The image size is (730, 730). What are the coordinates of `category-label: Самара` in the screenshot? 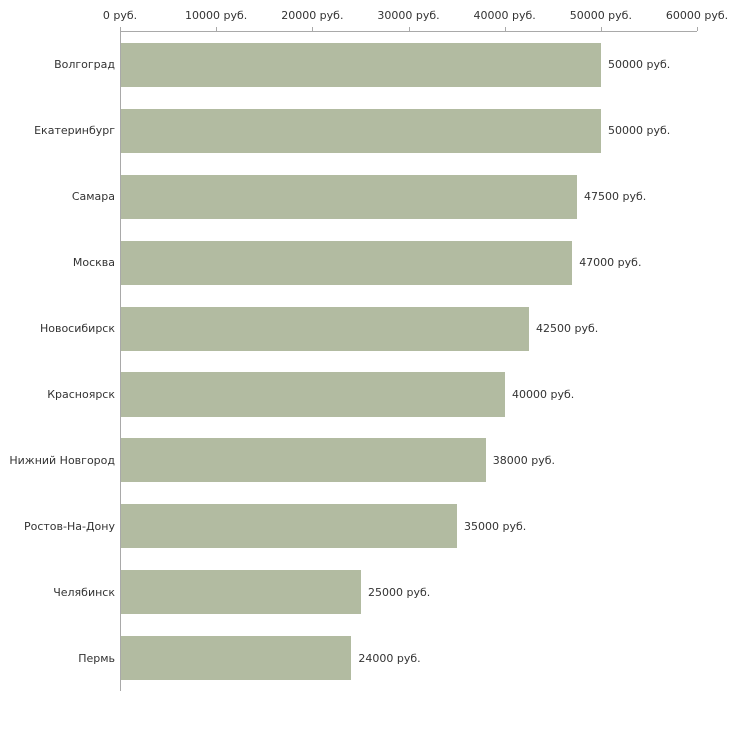 It's located at (93, 197).